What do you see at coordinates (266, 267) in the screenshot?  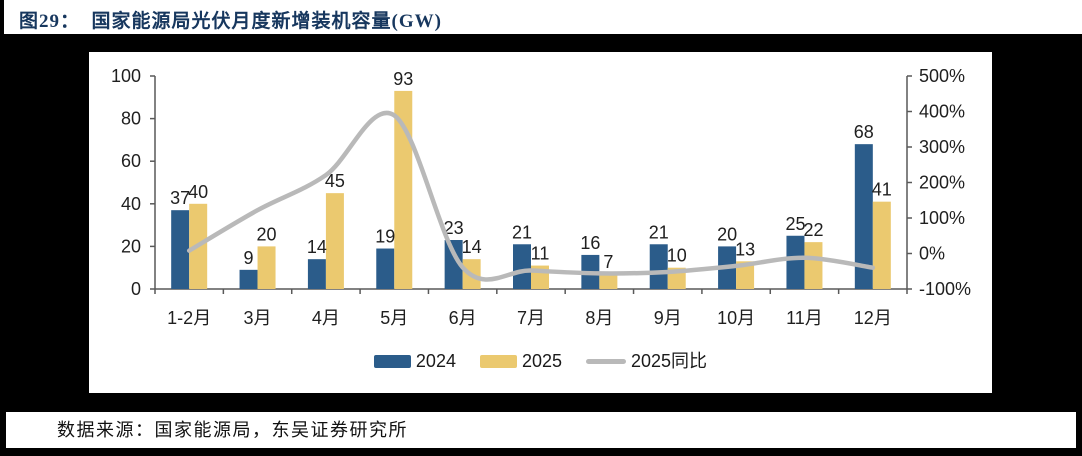 I see `bar-2025-3月` at bounding box center [266, 267].